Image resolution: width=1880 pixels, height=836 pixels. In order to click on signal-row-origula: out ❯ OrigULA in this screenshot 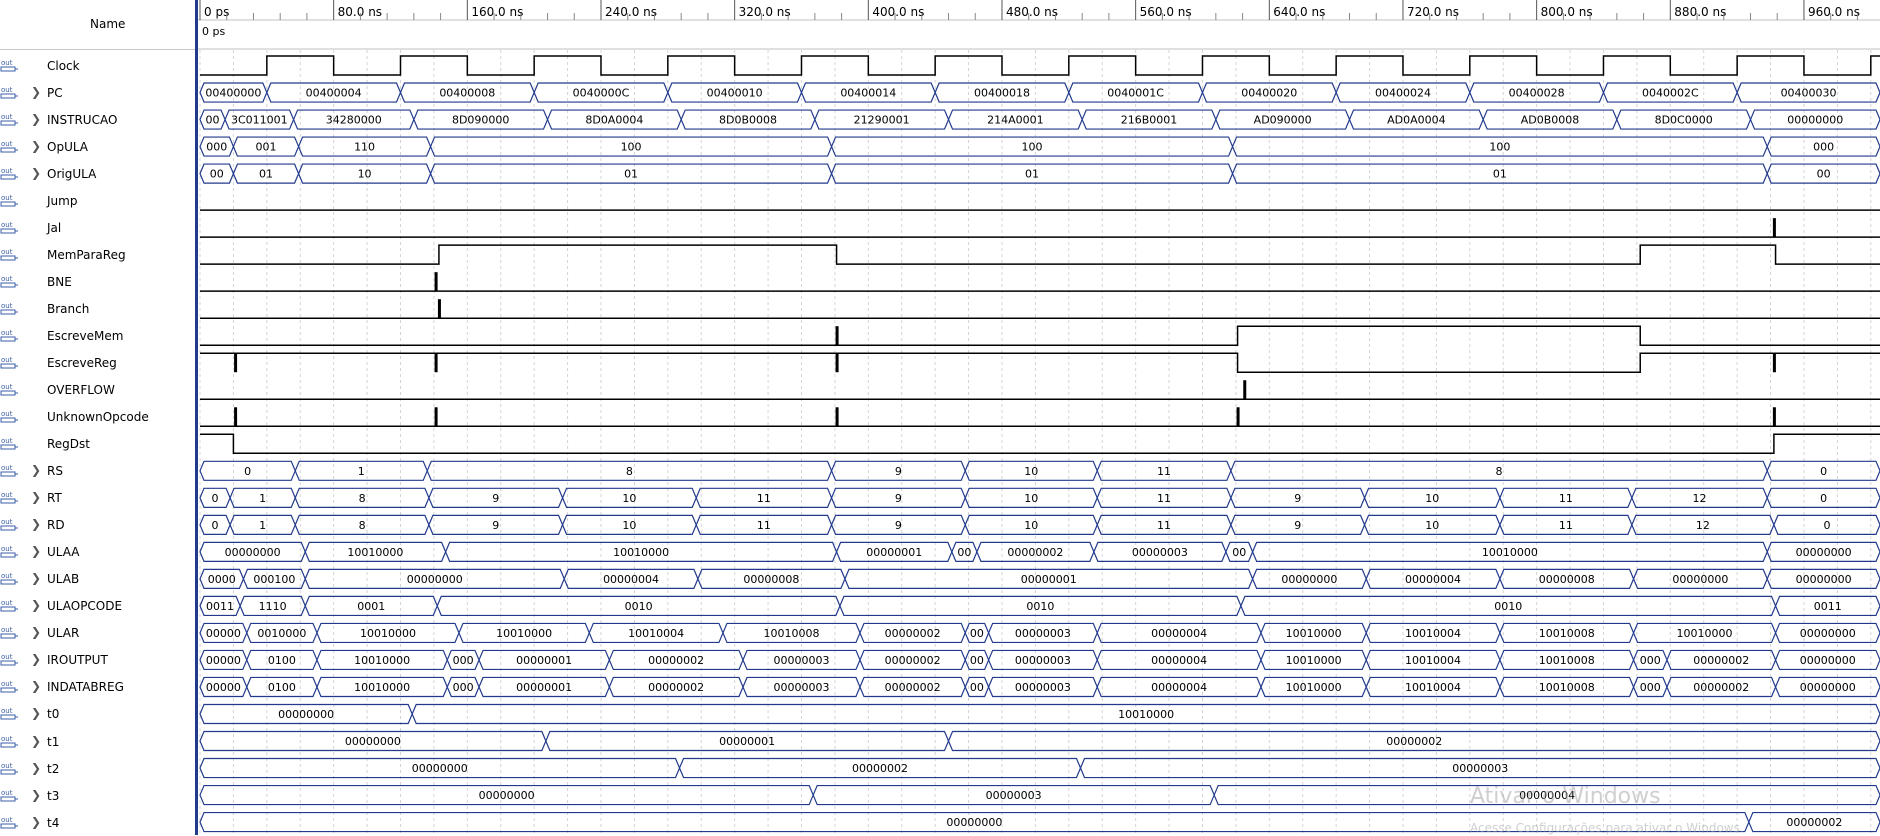, I will do `click(97, 173)`.